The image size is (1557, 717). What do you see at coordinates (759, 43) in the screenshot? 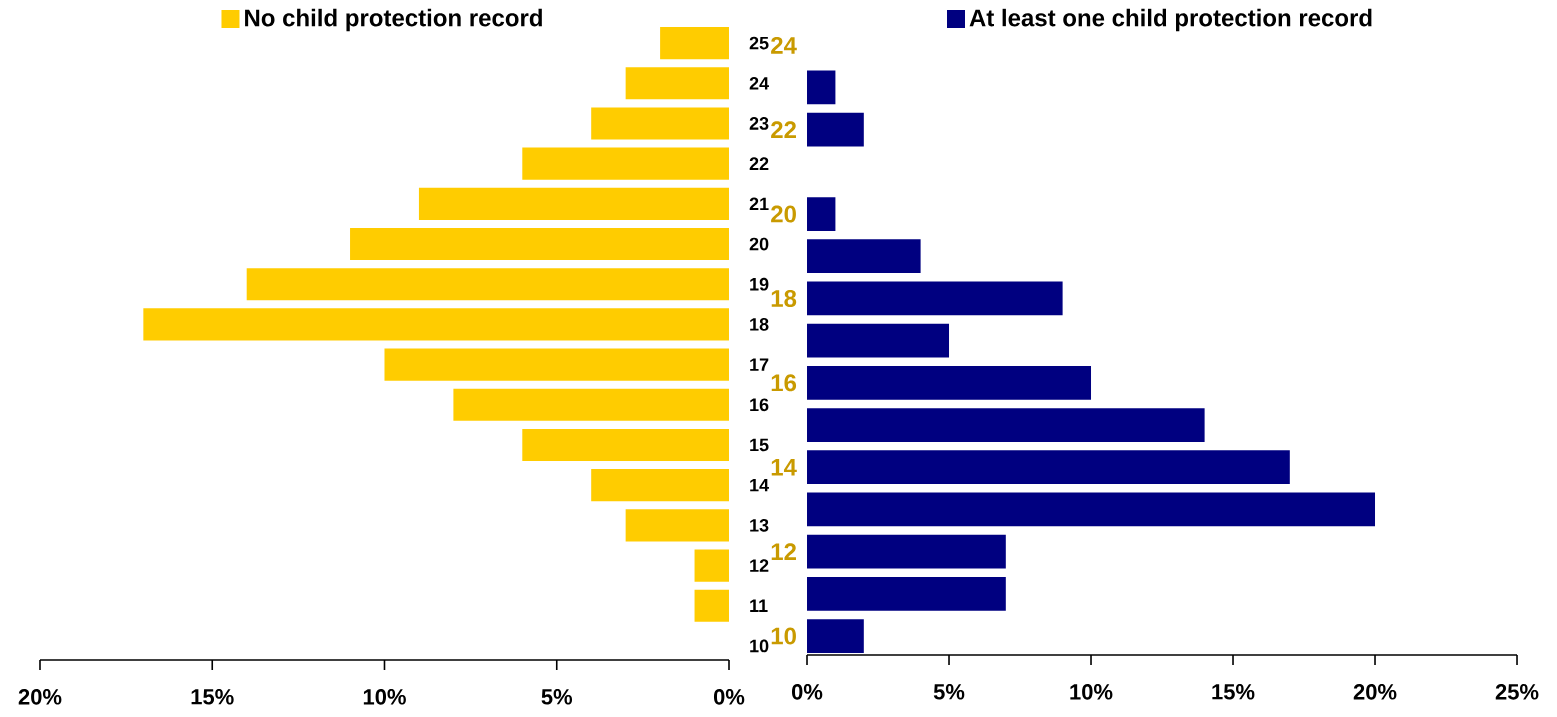
I see `y-tick-label: 25` at bounding box center [759, 43].